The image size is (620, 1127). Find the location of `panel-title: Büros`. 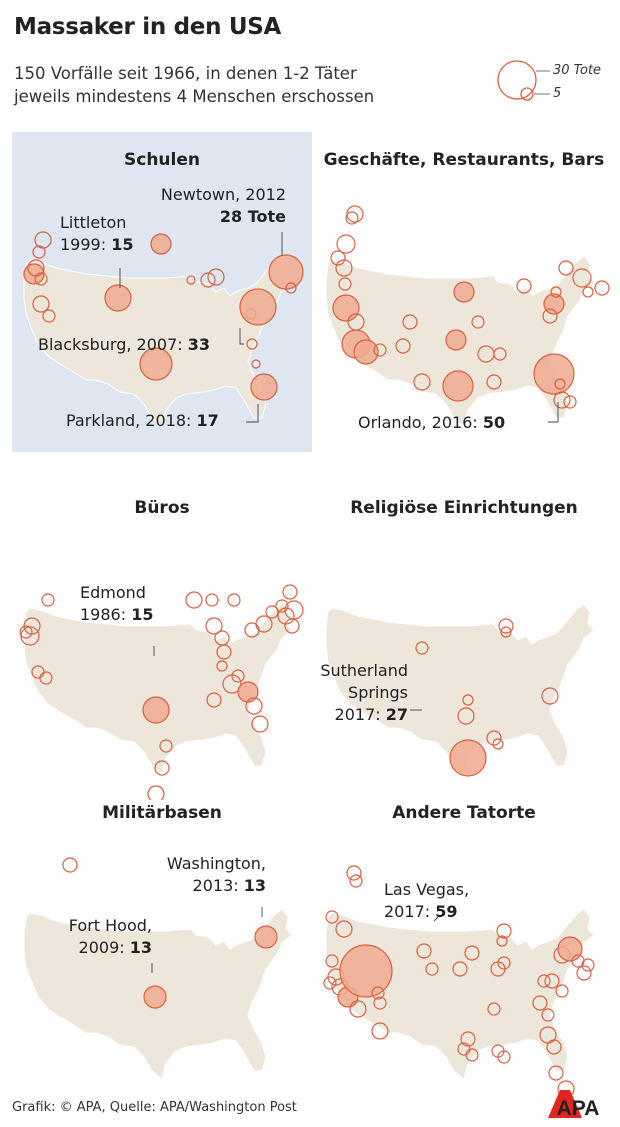

panel-title: Büros is located at coordinates (162, 508).